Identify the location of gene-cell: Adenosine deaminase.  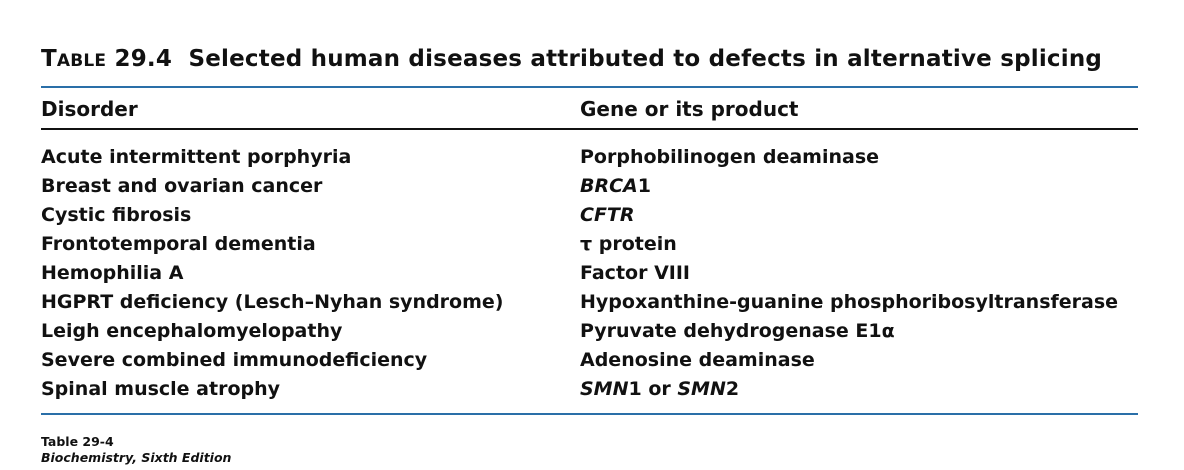
(697, 360).